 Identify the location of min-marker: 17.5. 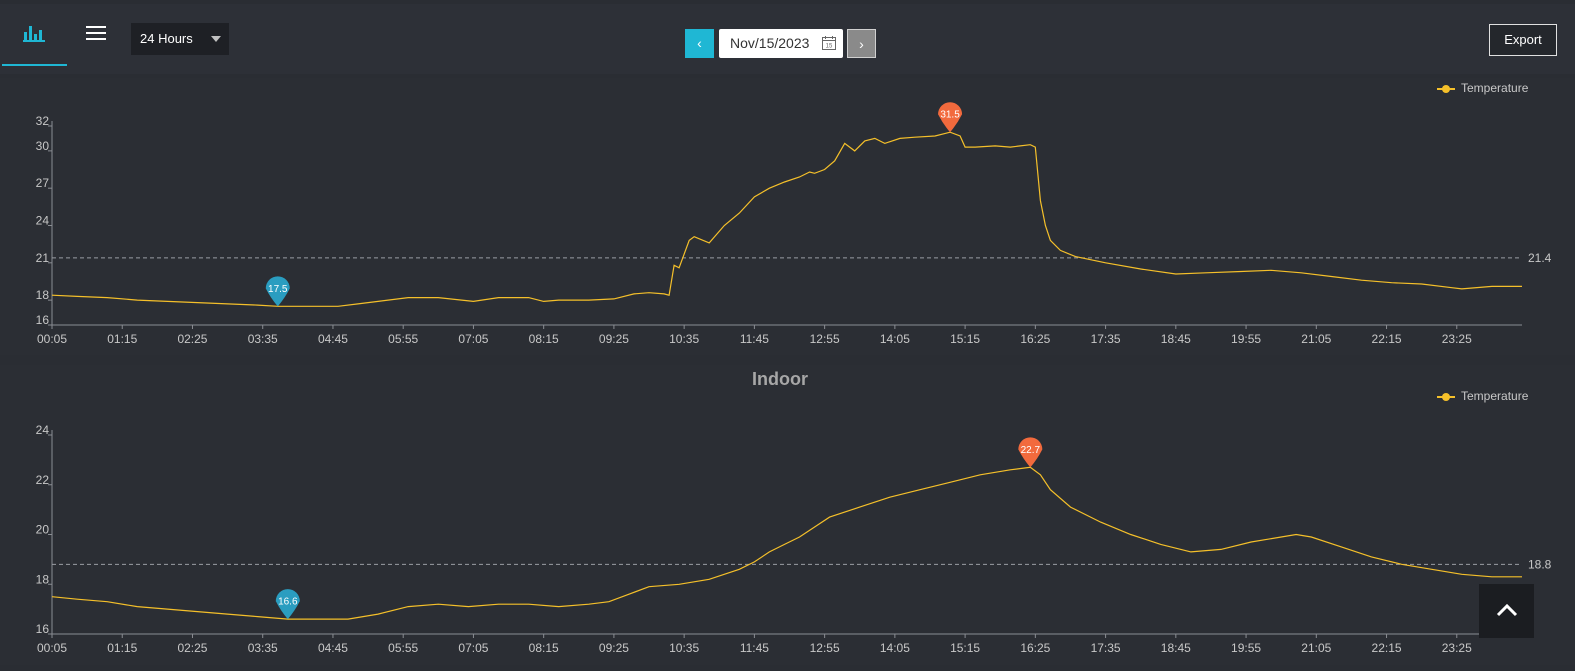
(277, 291).